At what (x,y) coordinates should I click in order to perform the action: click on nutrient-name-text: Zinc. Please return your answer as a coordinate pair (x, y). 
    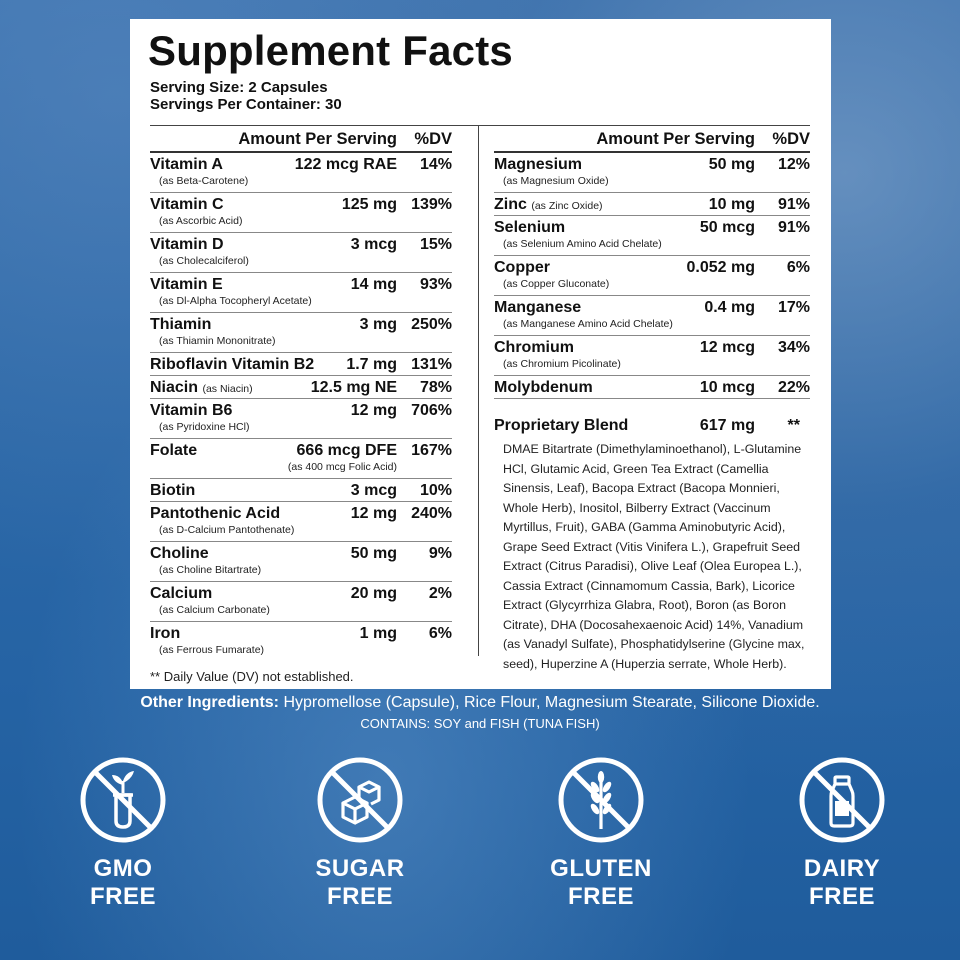
    Looking at the image, I should click on (510, 204).